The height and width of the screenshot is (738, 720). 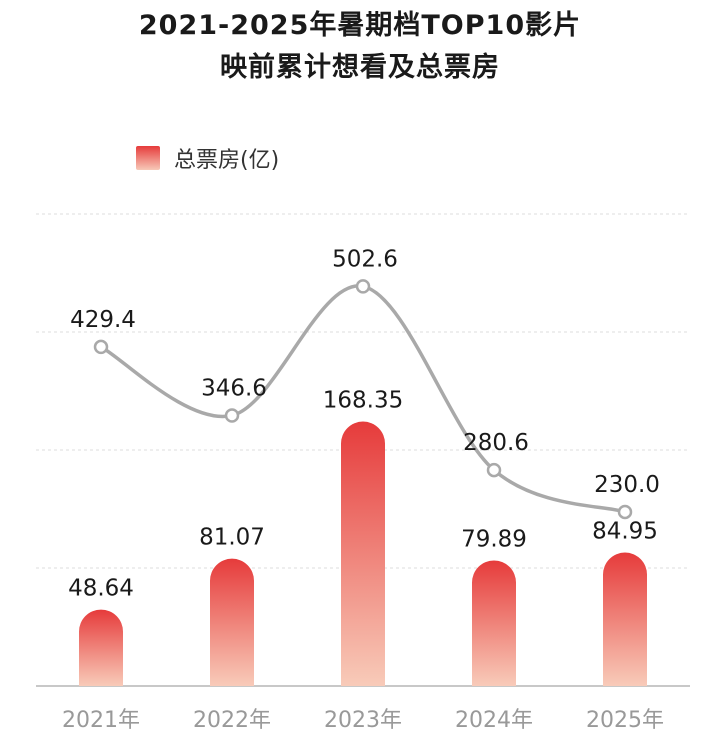 What do you see at coordinates (101, 720) in the screenshot?
I see `x-tick-label: 2021年` at bounding box center [101, 720].